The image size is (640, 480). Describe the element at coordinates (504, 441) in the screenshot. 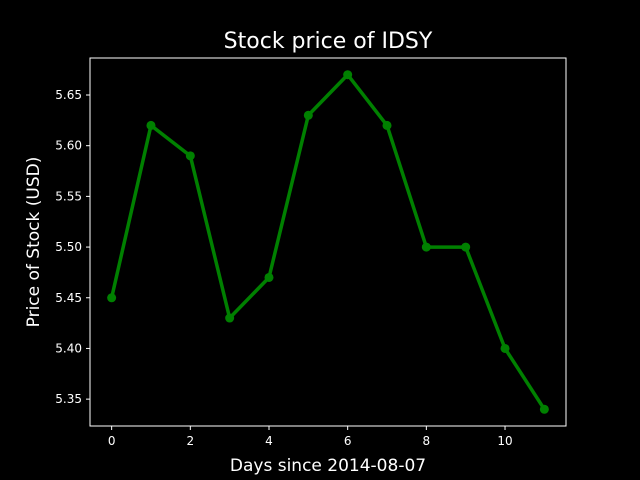

I see `x-tick-label: 10` at that location.